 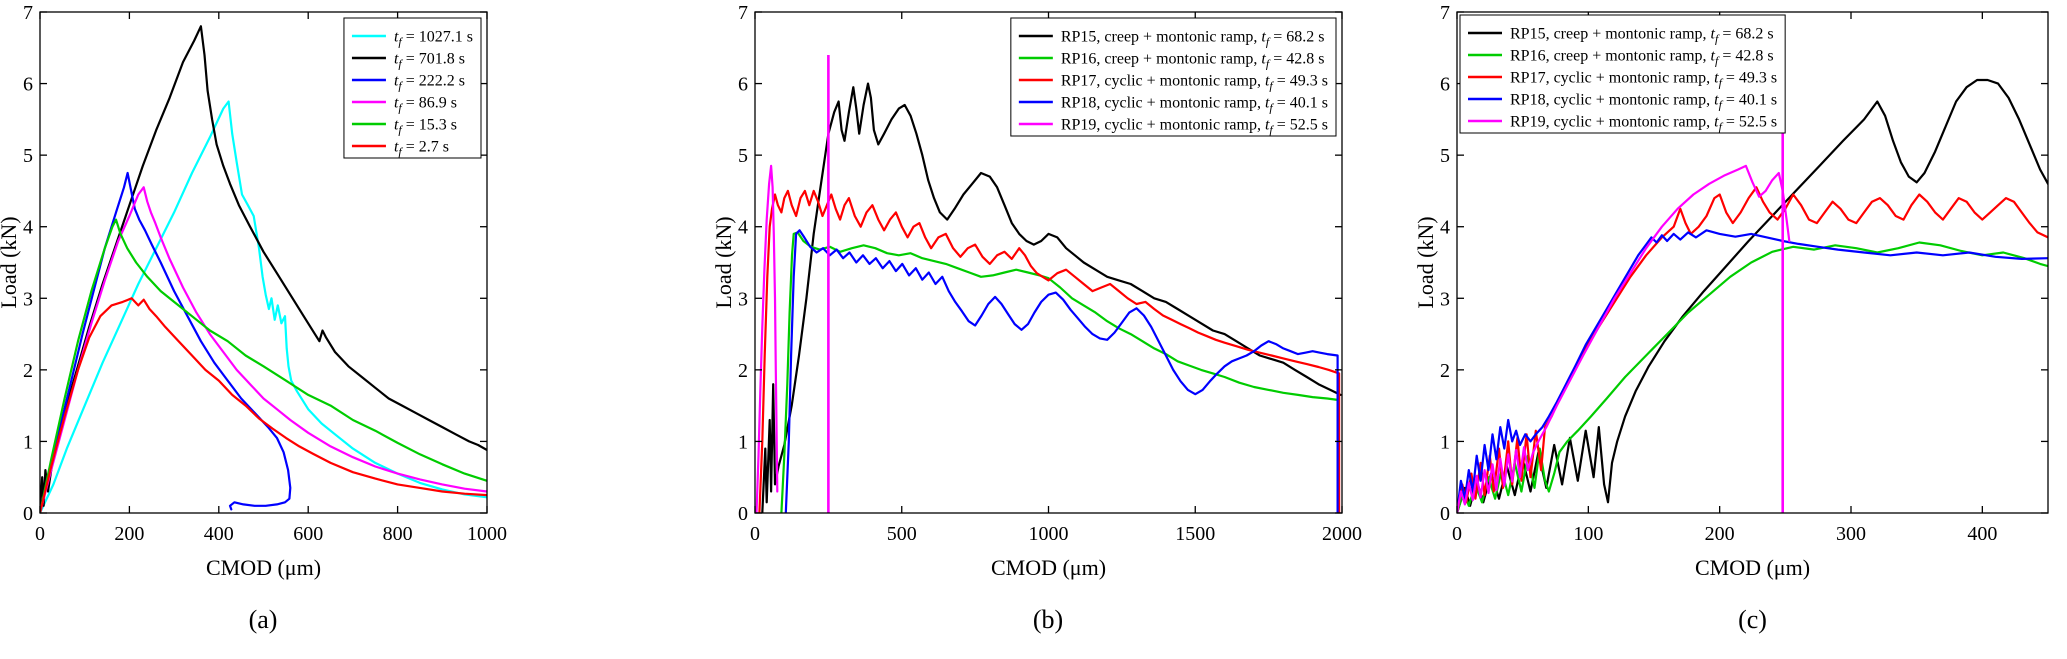 What do you see at coordinates (429, 61) in the screenshot?
I see `legend-label: tf = 701.8 s` at bounding box center [429, 61].